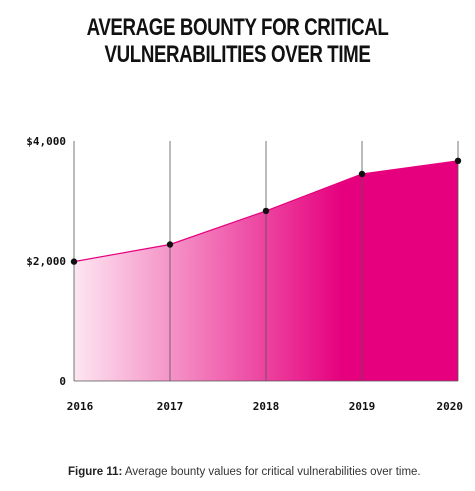 The height and width of the screenshot is (491, 475). Describe the element at coordinates (46, 141) in the screenshot. I see `y-tick-label: $4,000` at that location.